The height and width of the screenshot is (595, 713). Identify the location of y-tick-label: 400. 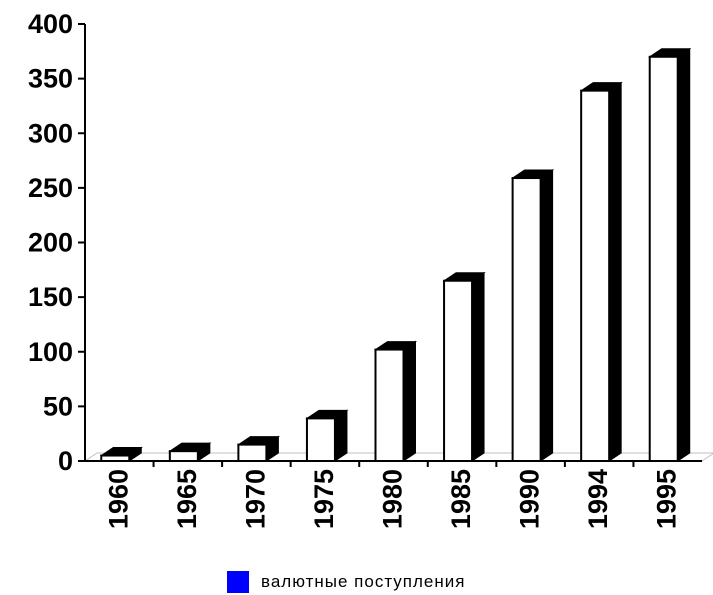
(50, 24).